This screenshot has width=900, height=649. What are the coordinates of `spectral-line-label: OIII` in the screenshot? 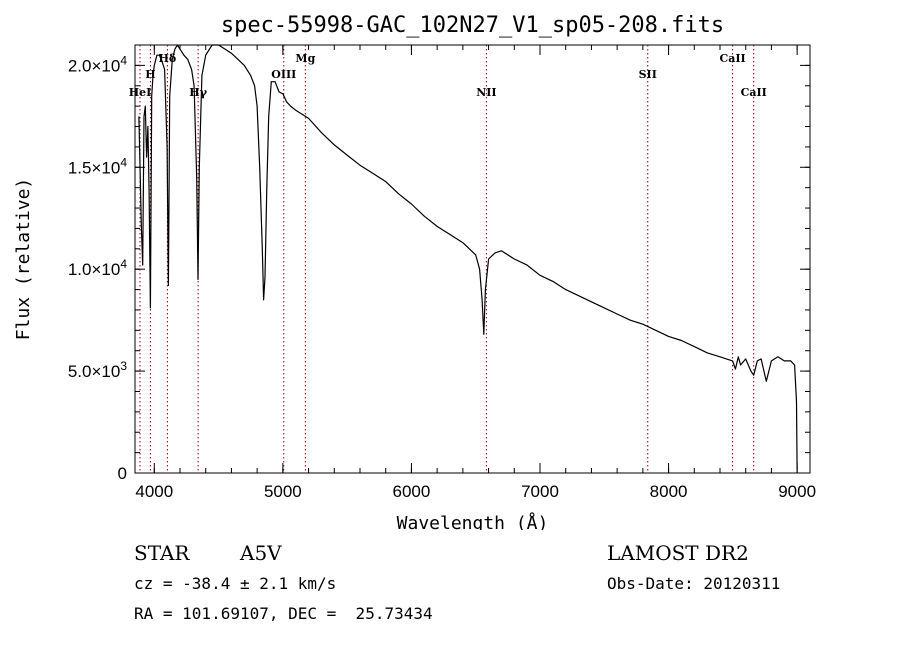 It's located at (283, 74).